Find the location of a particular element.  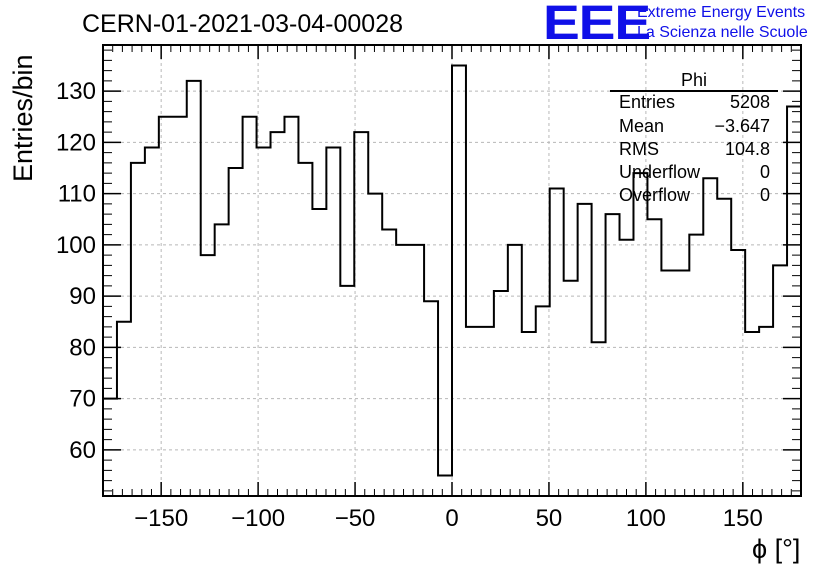

y-tick-label: 130 is located at coordinates (76, 91).